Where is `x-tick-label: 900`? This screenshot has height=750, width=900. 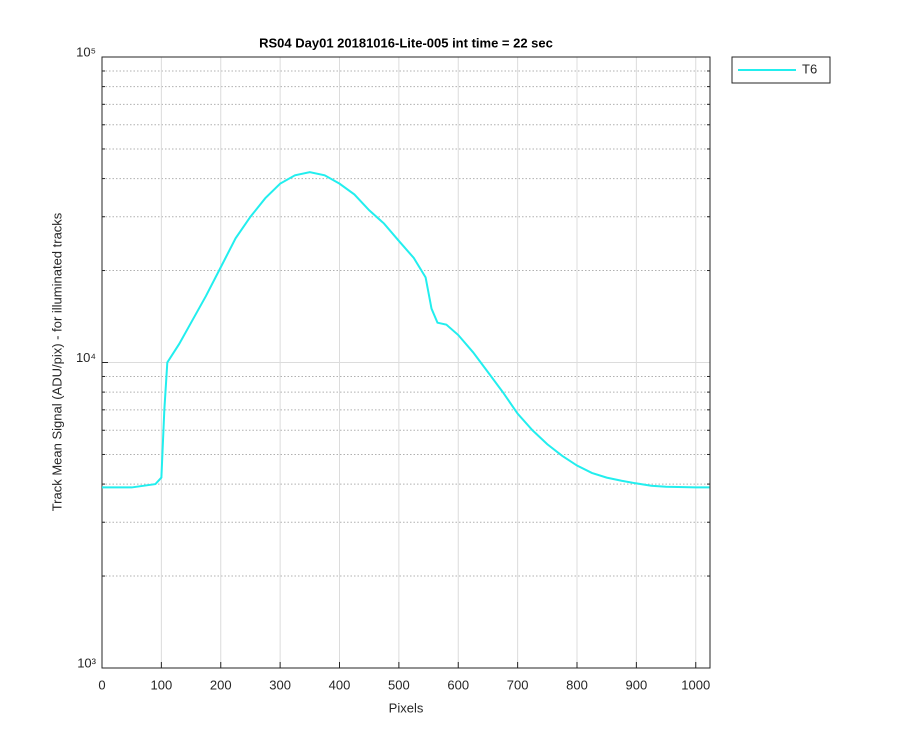 x-tick-label: 900 is located at coordinates (637, 684).